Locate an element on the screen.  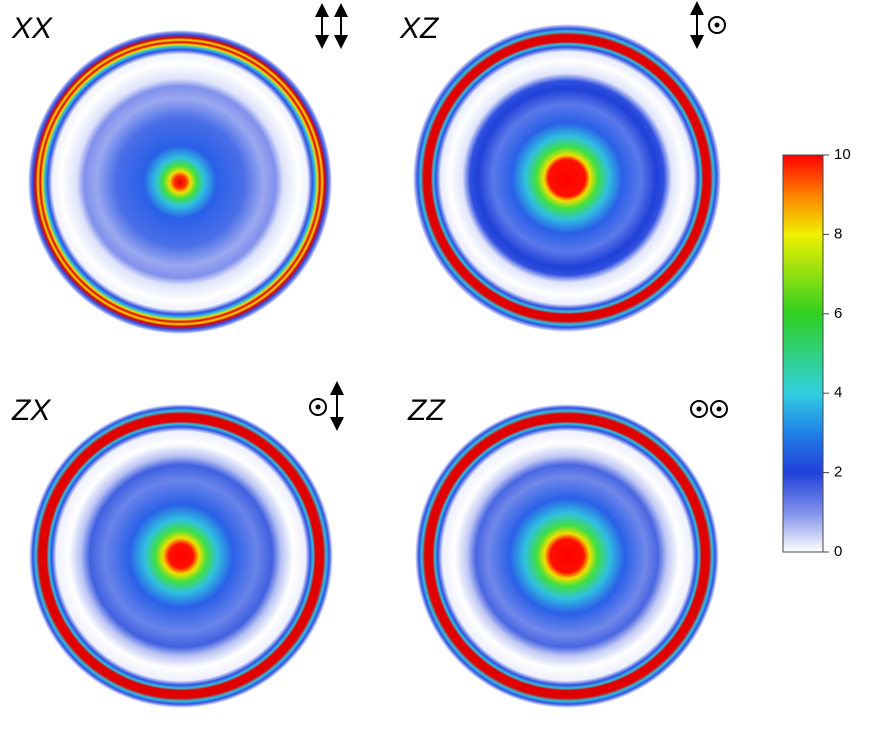
panel-label: XX is located at coordinates (32, 28).